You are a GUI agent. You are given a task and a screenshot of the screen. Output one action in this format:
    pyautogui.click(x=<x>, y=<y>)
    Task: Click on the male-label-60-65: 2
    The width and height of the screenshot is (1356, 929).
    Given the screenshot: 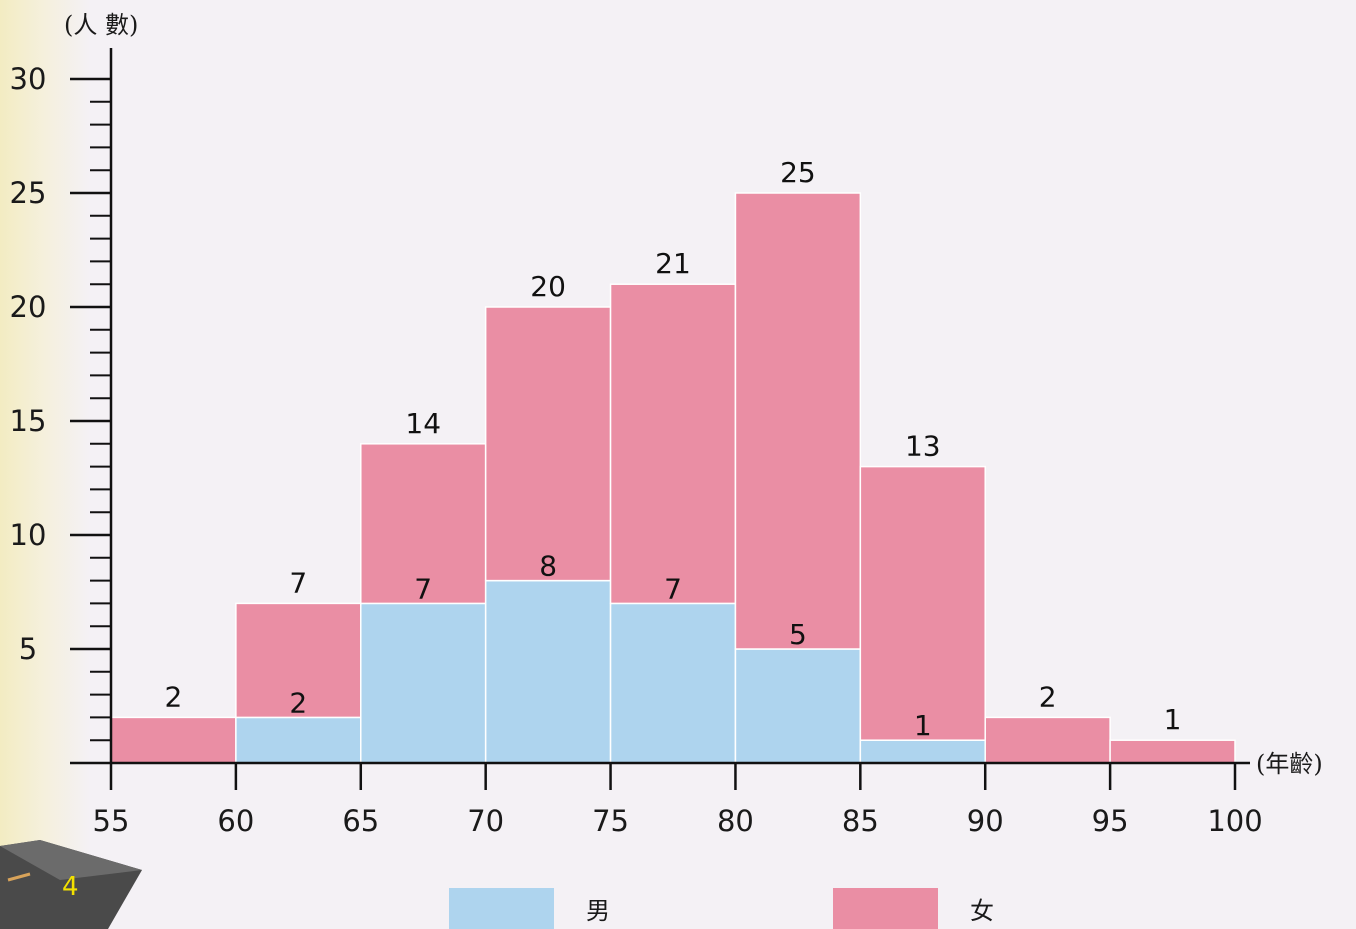 What is the action you would take?
    pyautogui.click(x=298, y=702)
    